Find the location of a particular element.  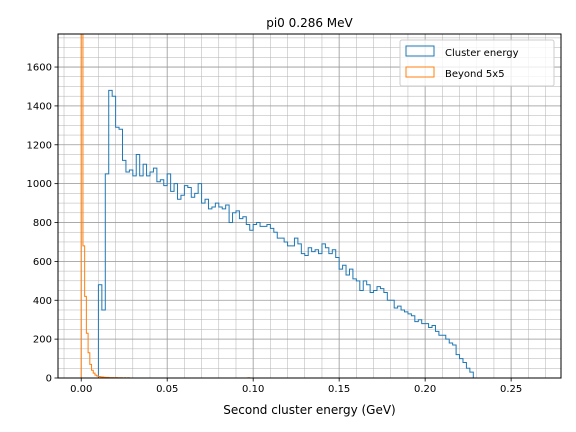

legend: Cluster energy Beyond 5x5 is located at coordinates (477, 63).